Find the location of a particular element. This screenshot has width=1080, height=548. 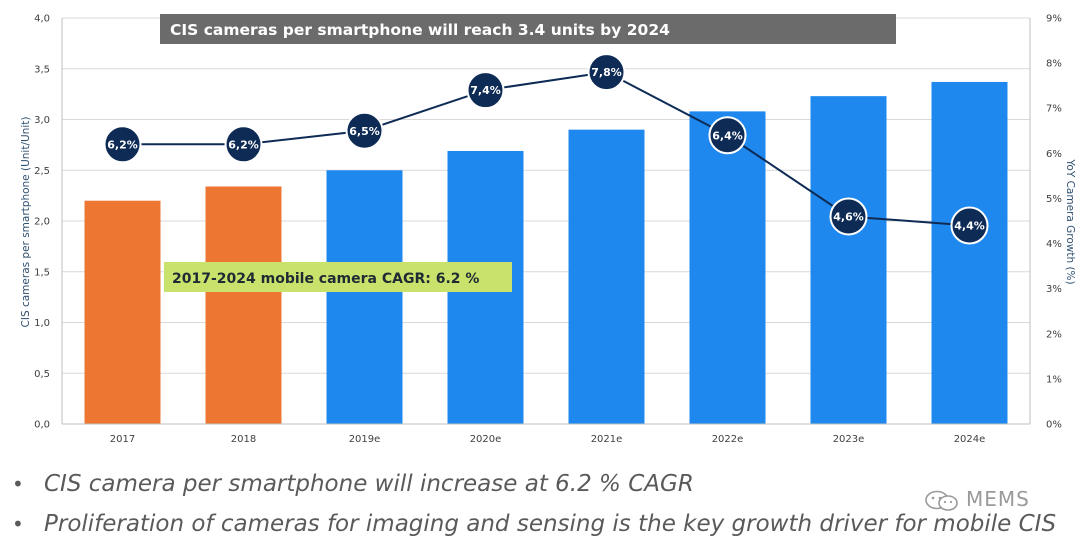

y-tick-label: 4,0 is located at coordinates (42, 19).